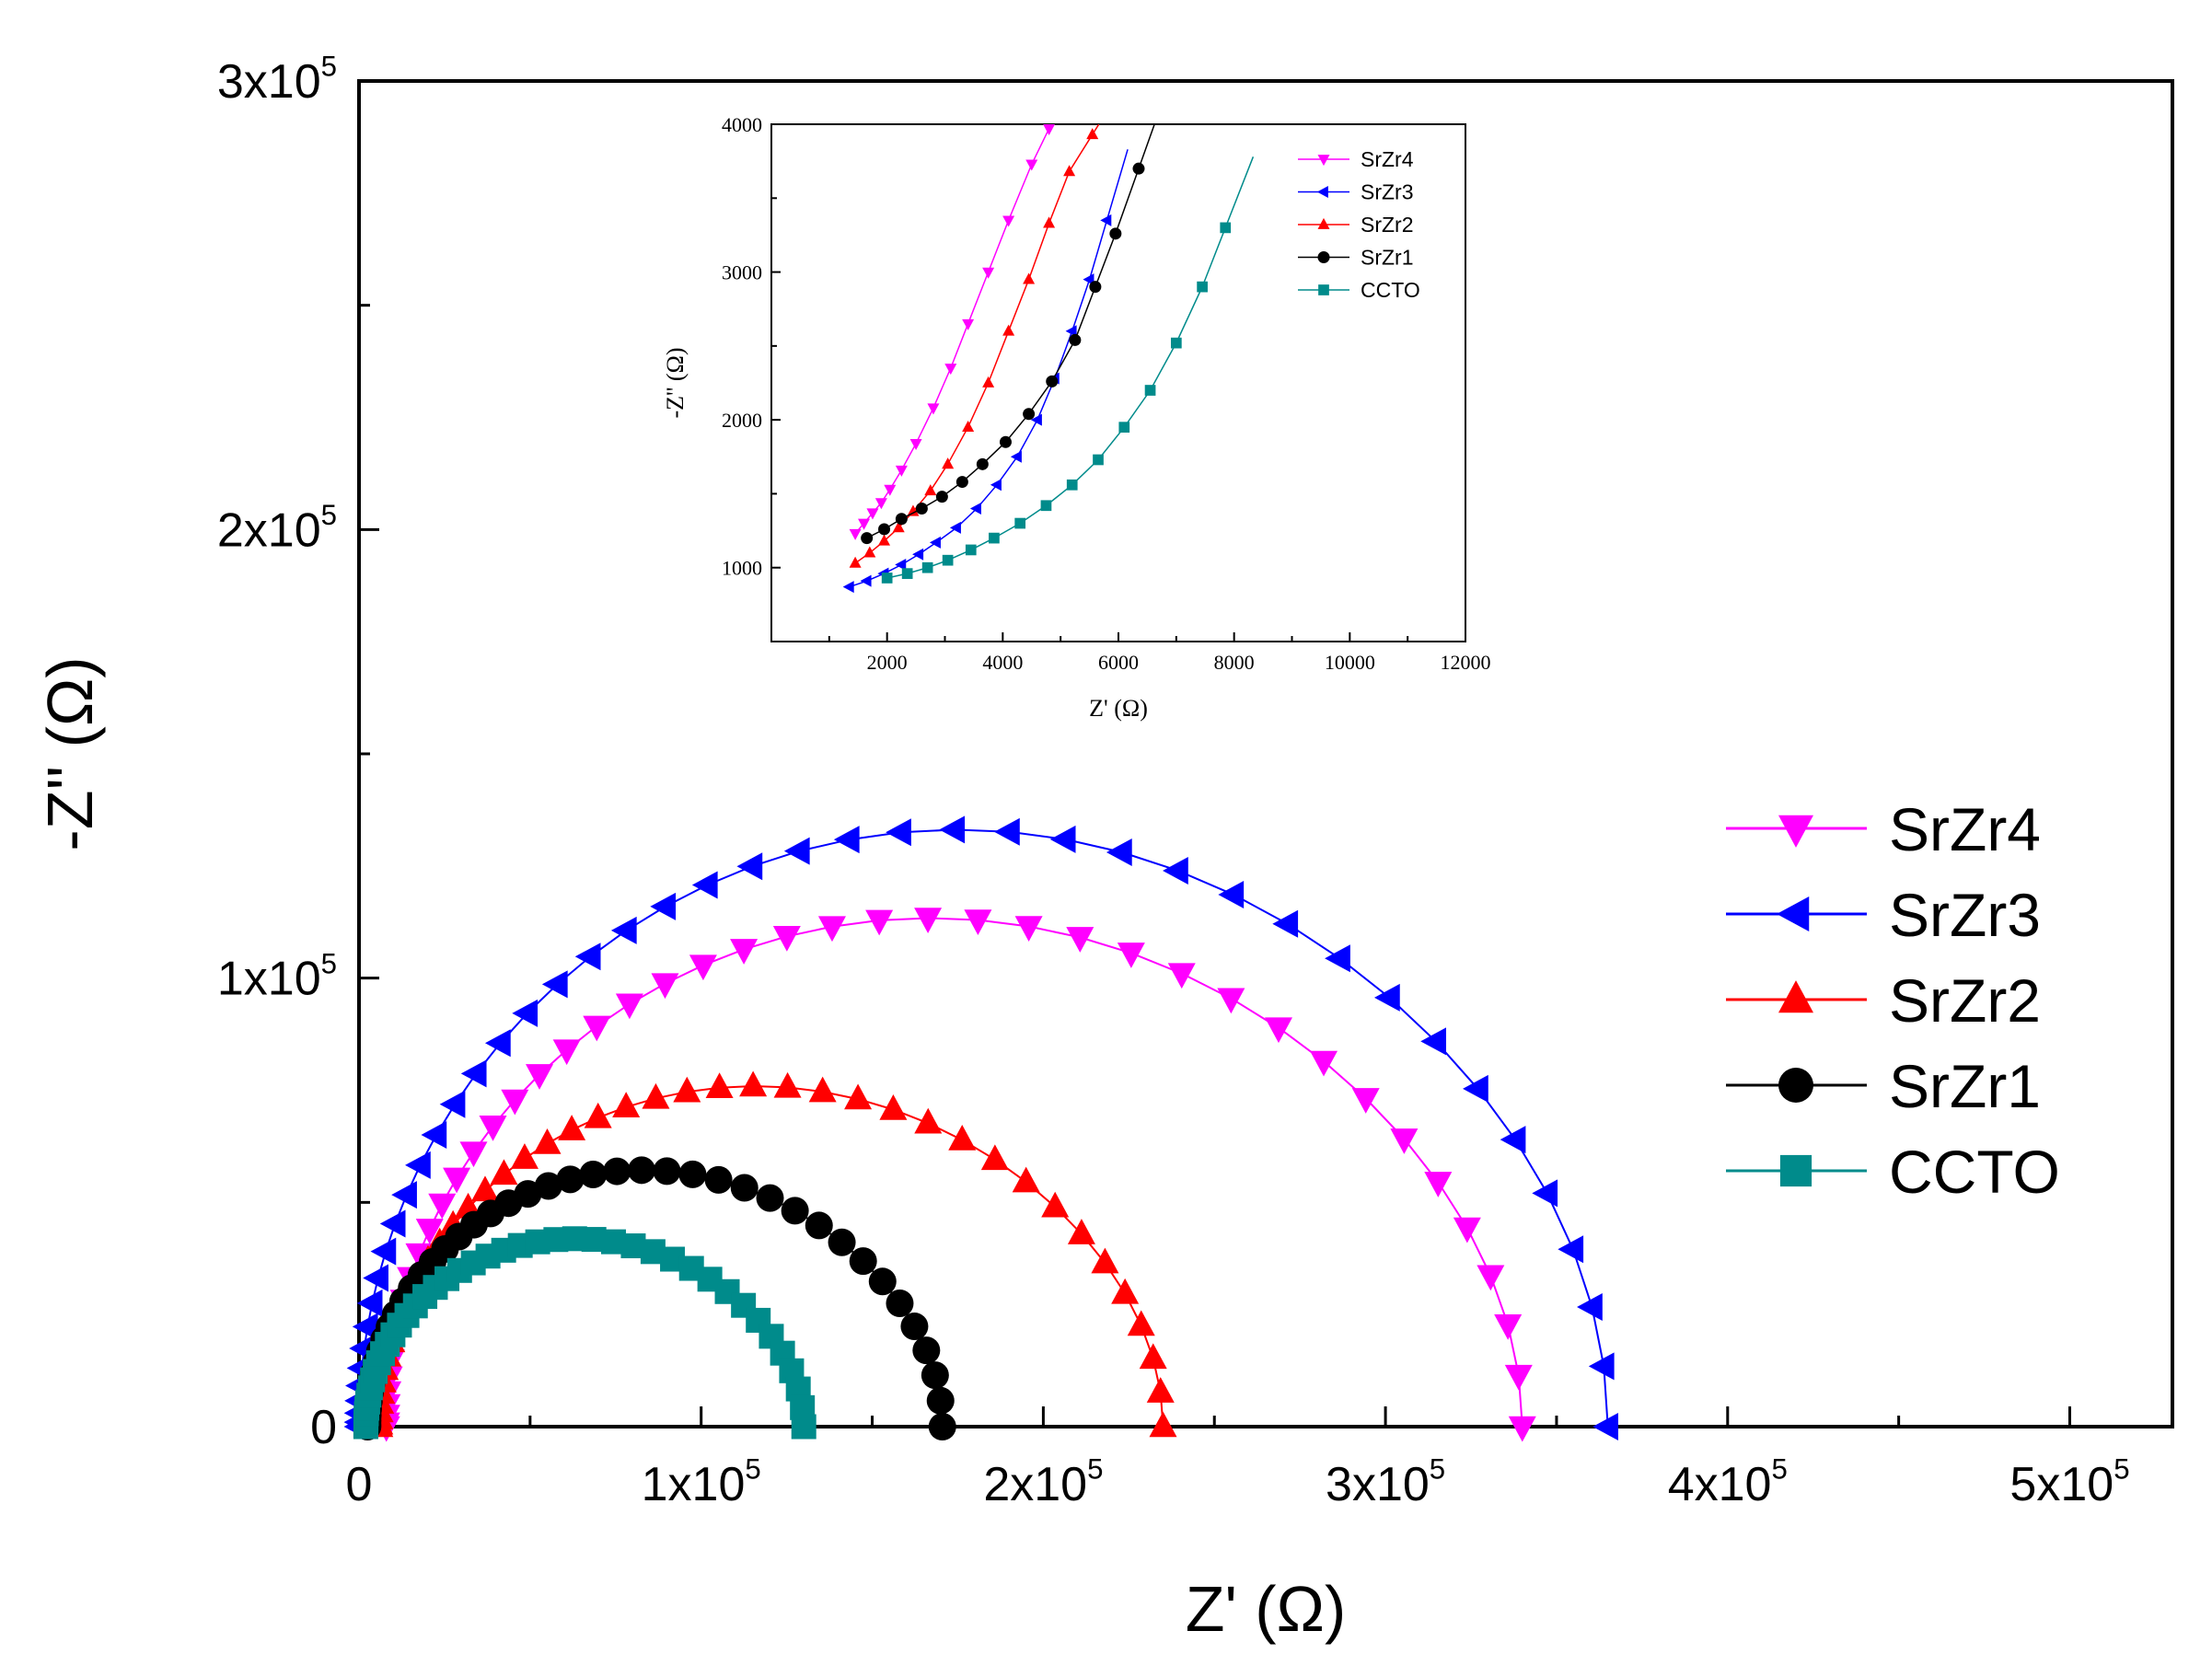  Describe the element at coordinates (359, 1484) in the screenshot. I see `x-tick-label: 0` at that location.